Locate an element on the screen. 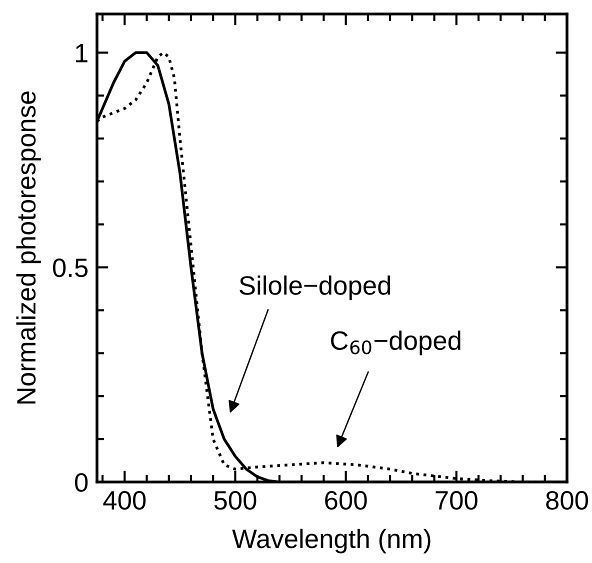 This screenshot has height=563, width=592. x-axis-title: Wavelength (nm) is located at coordinates (331, 541).